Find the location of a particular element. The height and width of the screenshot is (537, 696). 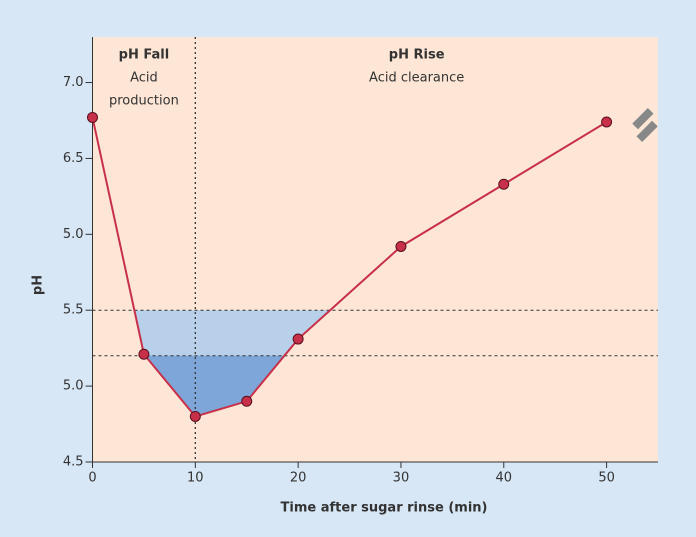

annotation-title: pH Rise is located at coordinates (417, 55).